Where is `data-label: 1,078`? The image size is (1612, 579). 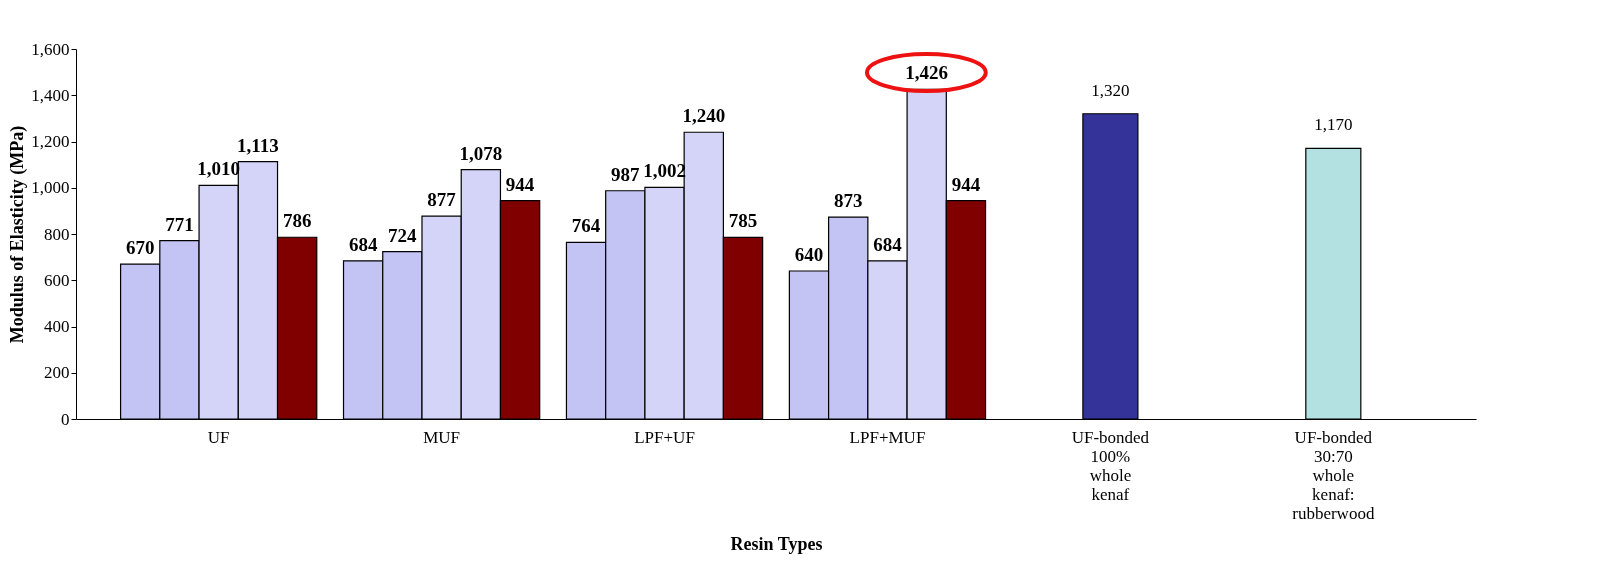 data-label: 1,078 is located at coordinates (481, 153).